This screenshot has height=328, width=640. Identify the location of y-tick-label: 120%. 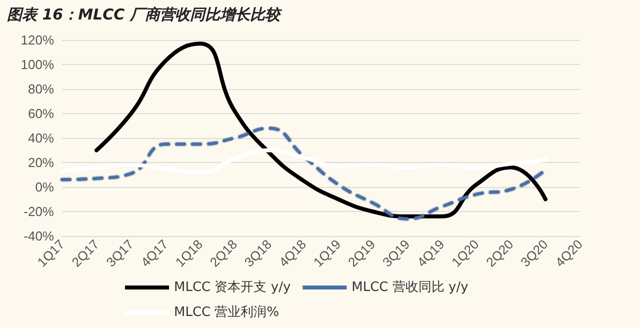
(37, 40).